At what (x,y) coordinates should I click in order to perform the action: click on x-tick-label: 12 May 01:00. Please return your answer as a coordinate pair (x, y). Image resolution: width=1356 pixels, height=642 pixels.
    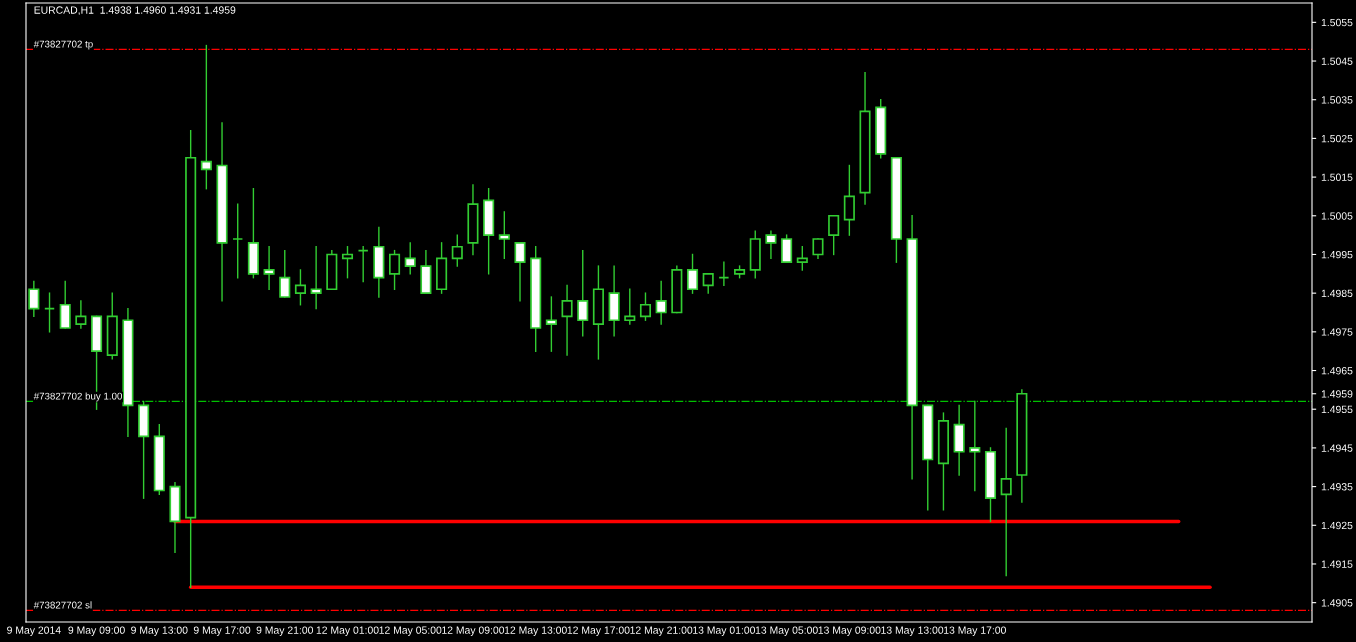
    Looking at the image, I should click on (347, 631).